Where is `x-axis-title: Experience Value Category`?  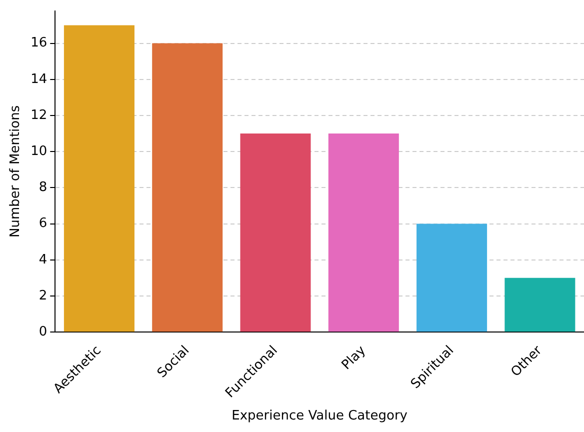 x-axis-title: Experience Value Category is located at coordinates (320, 416).